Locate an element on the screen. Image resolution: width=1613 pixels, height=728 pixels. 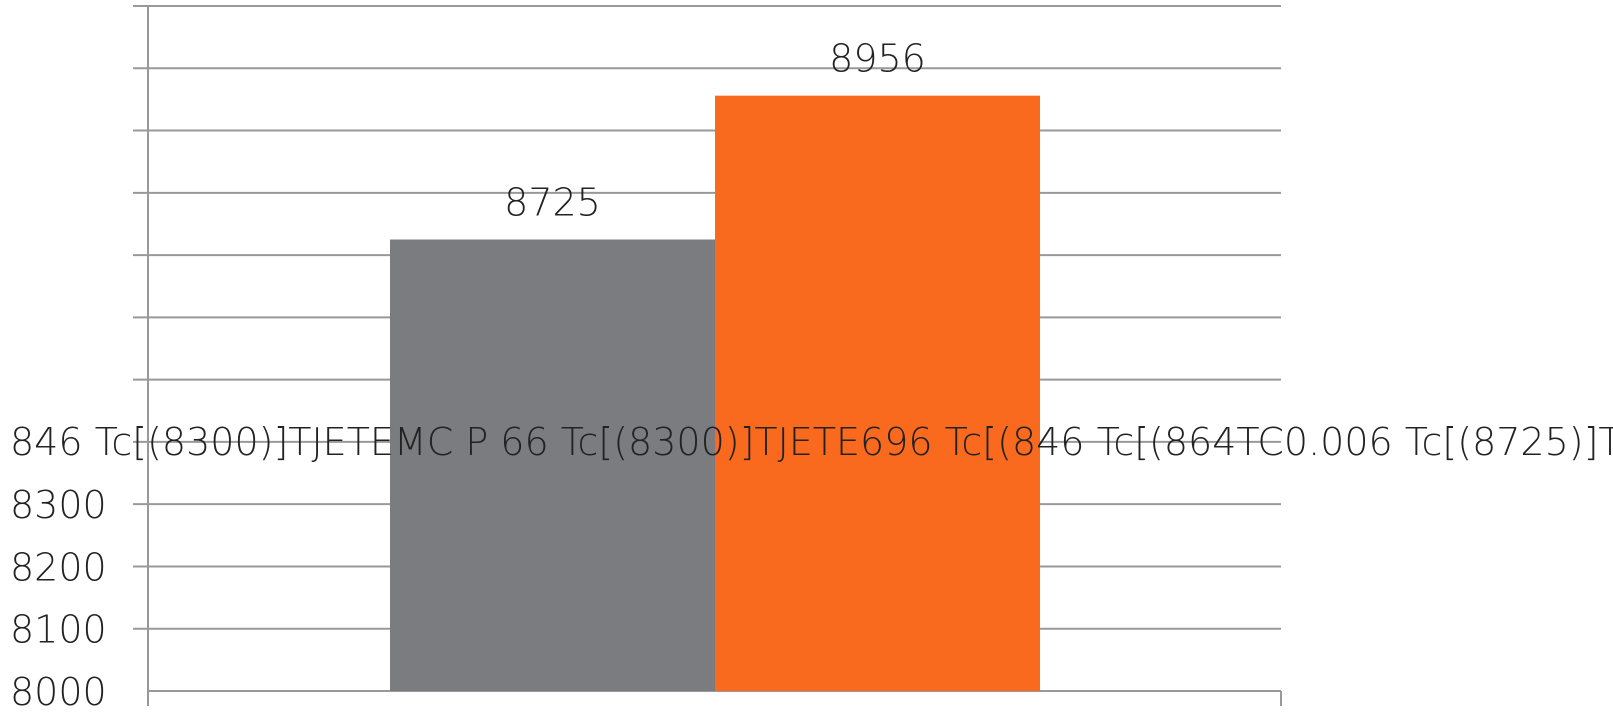
data-label: 8725 is located at coordinates (552, 203).